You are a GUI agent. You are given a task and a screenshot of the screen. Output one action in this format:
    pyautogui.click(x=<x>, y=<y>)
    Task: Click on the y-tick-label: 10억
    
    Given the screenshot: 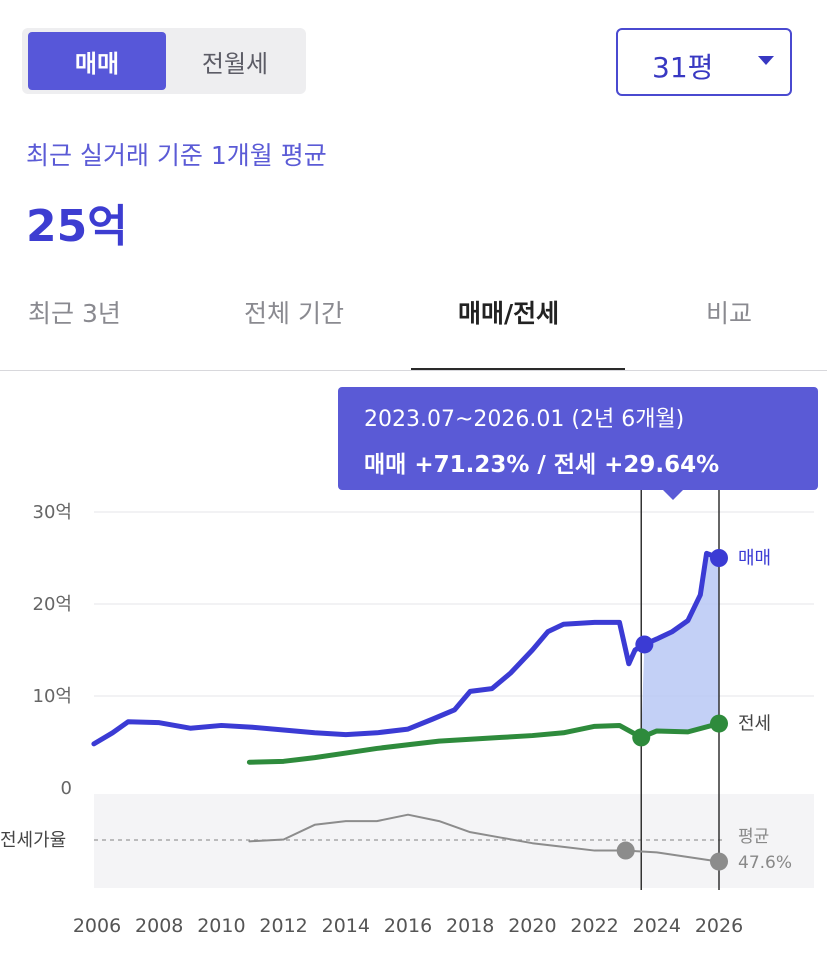 What is the action you would take?
    pyautogui.click(x=52, y=696)
    